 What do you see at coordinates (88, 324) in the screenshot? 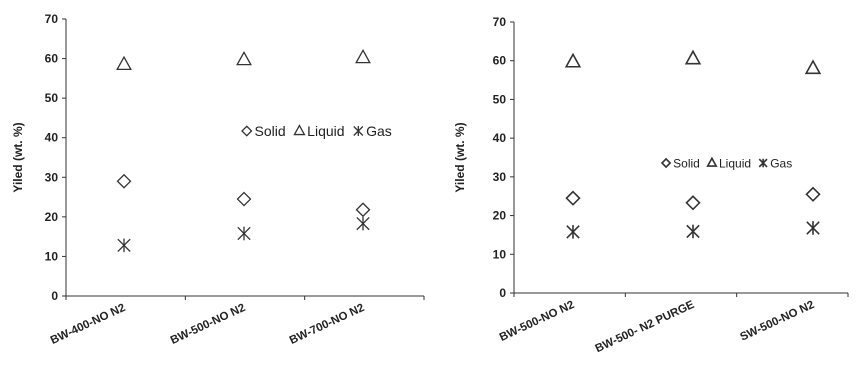
I see `x-category-label: BW-400-NO N2` at bounding box center [88, 324].